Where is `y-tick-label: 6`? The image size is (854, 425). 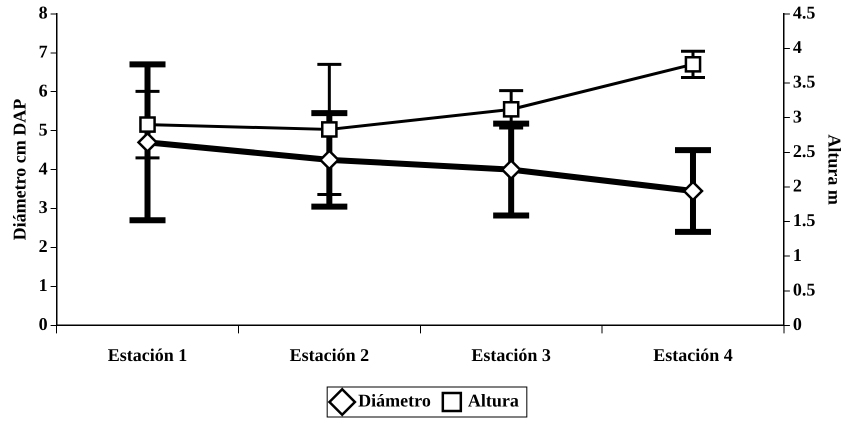 y-tick-label: 6 is located at coordinates (43, 90).